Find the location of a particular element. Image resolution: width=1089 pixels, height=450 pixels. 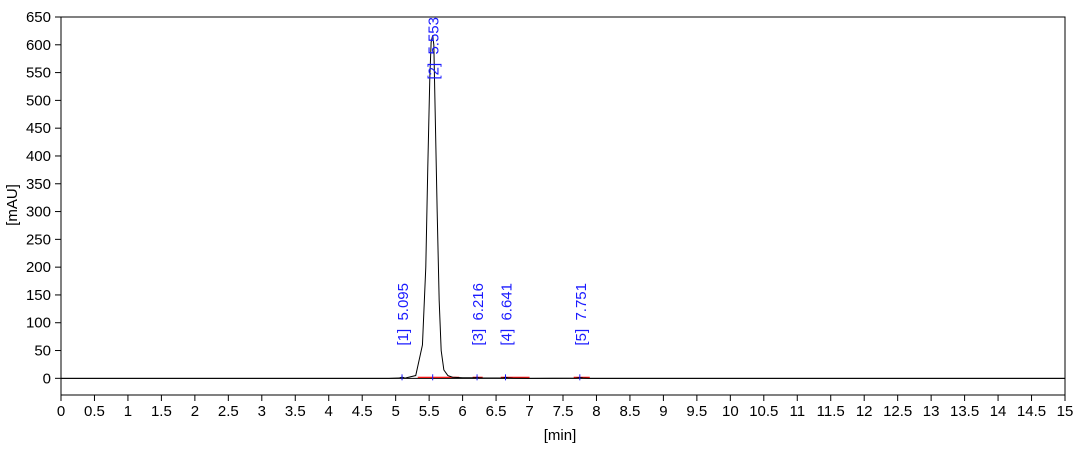

x-tick-label: 10 is located at coordinates (730, 411).